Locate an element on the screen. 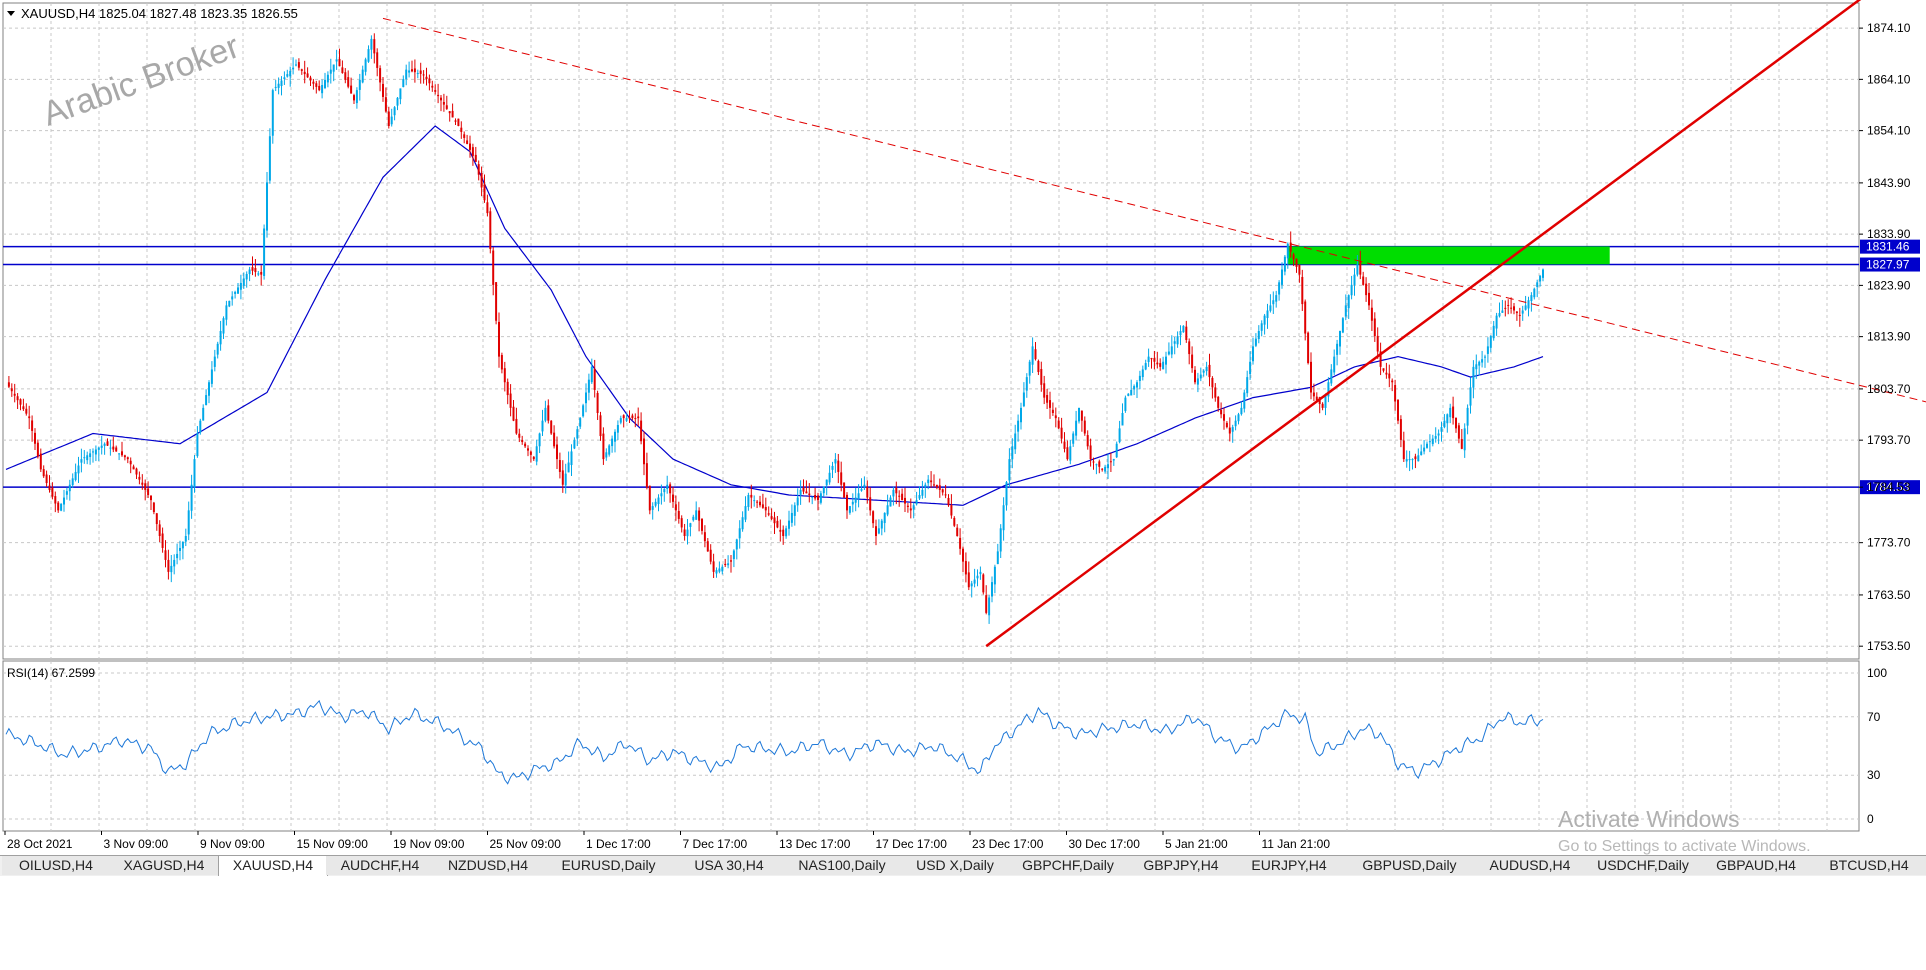  symbol-tab: EURUSD,Daily is located at coordinates (609, 865).